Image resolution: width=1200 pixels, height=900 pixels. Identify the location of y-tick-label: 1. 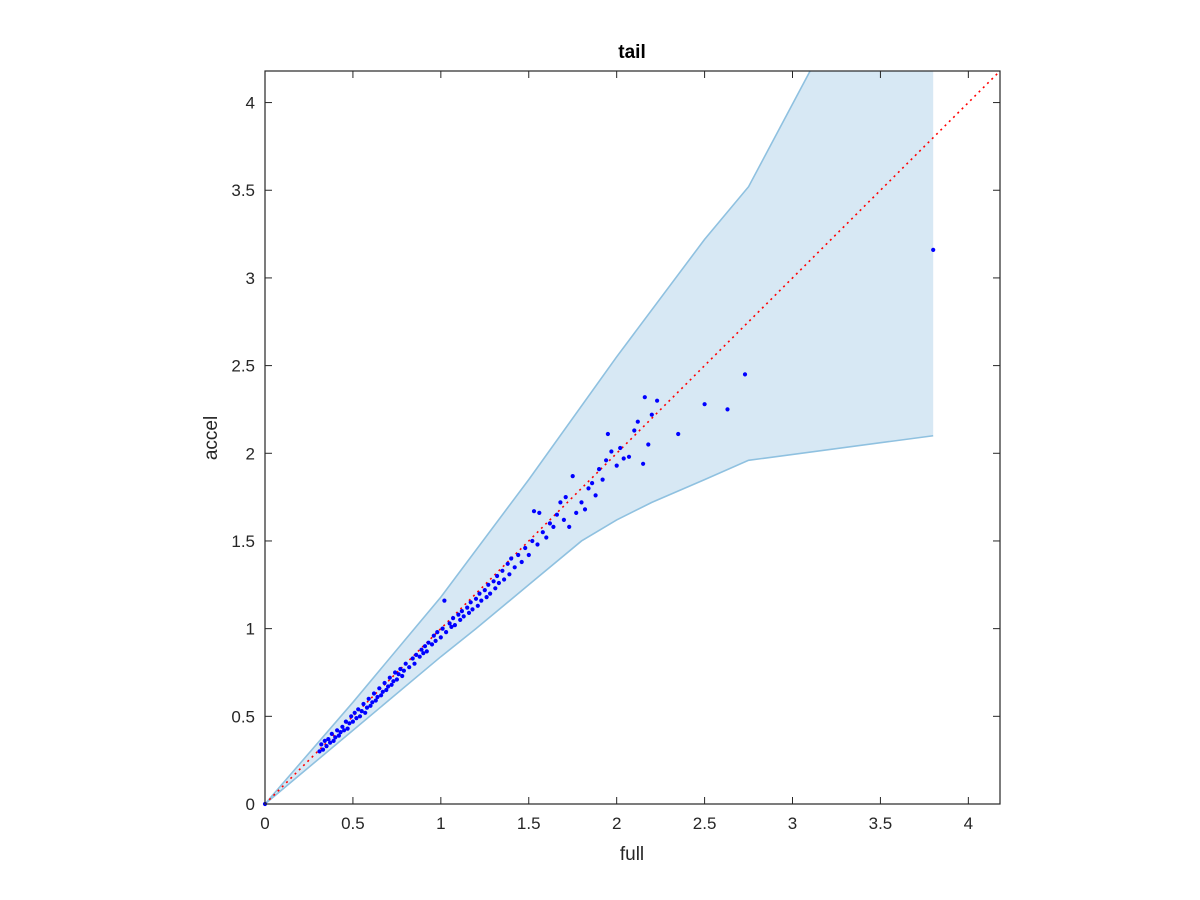
(250, 629).